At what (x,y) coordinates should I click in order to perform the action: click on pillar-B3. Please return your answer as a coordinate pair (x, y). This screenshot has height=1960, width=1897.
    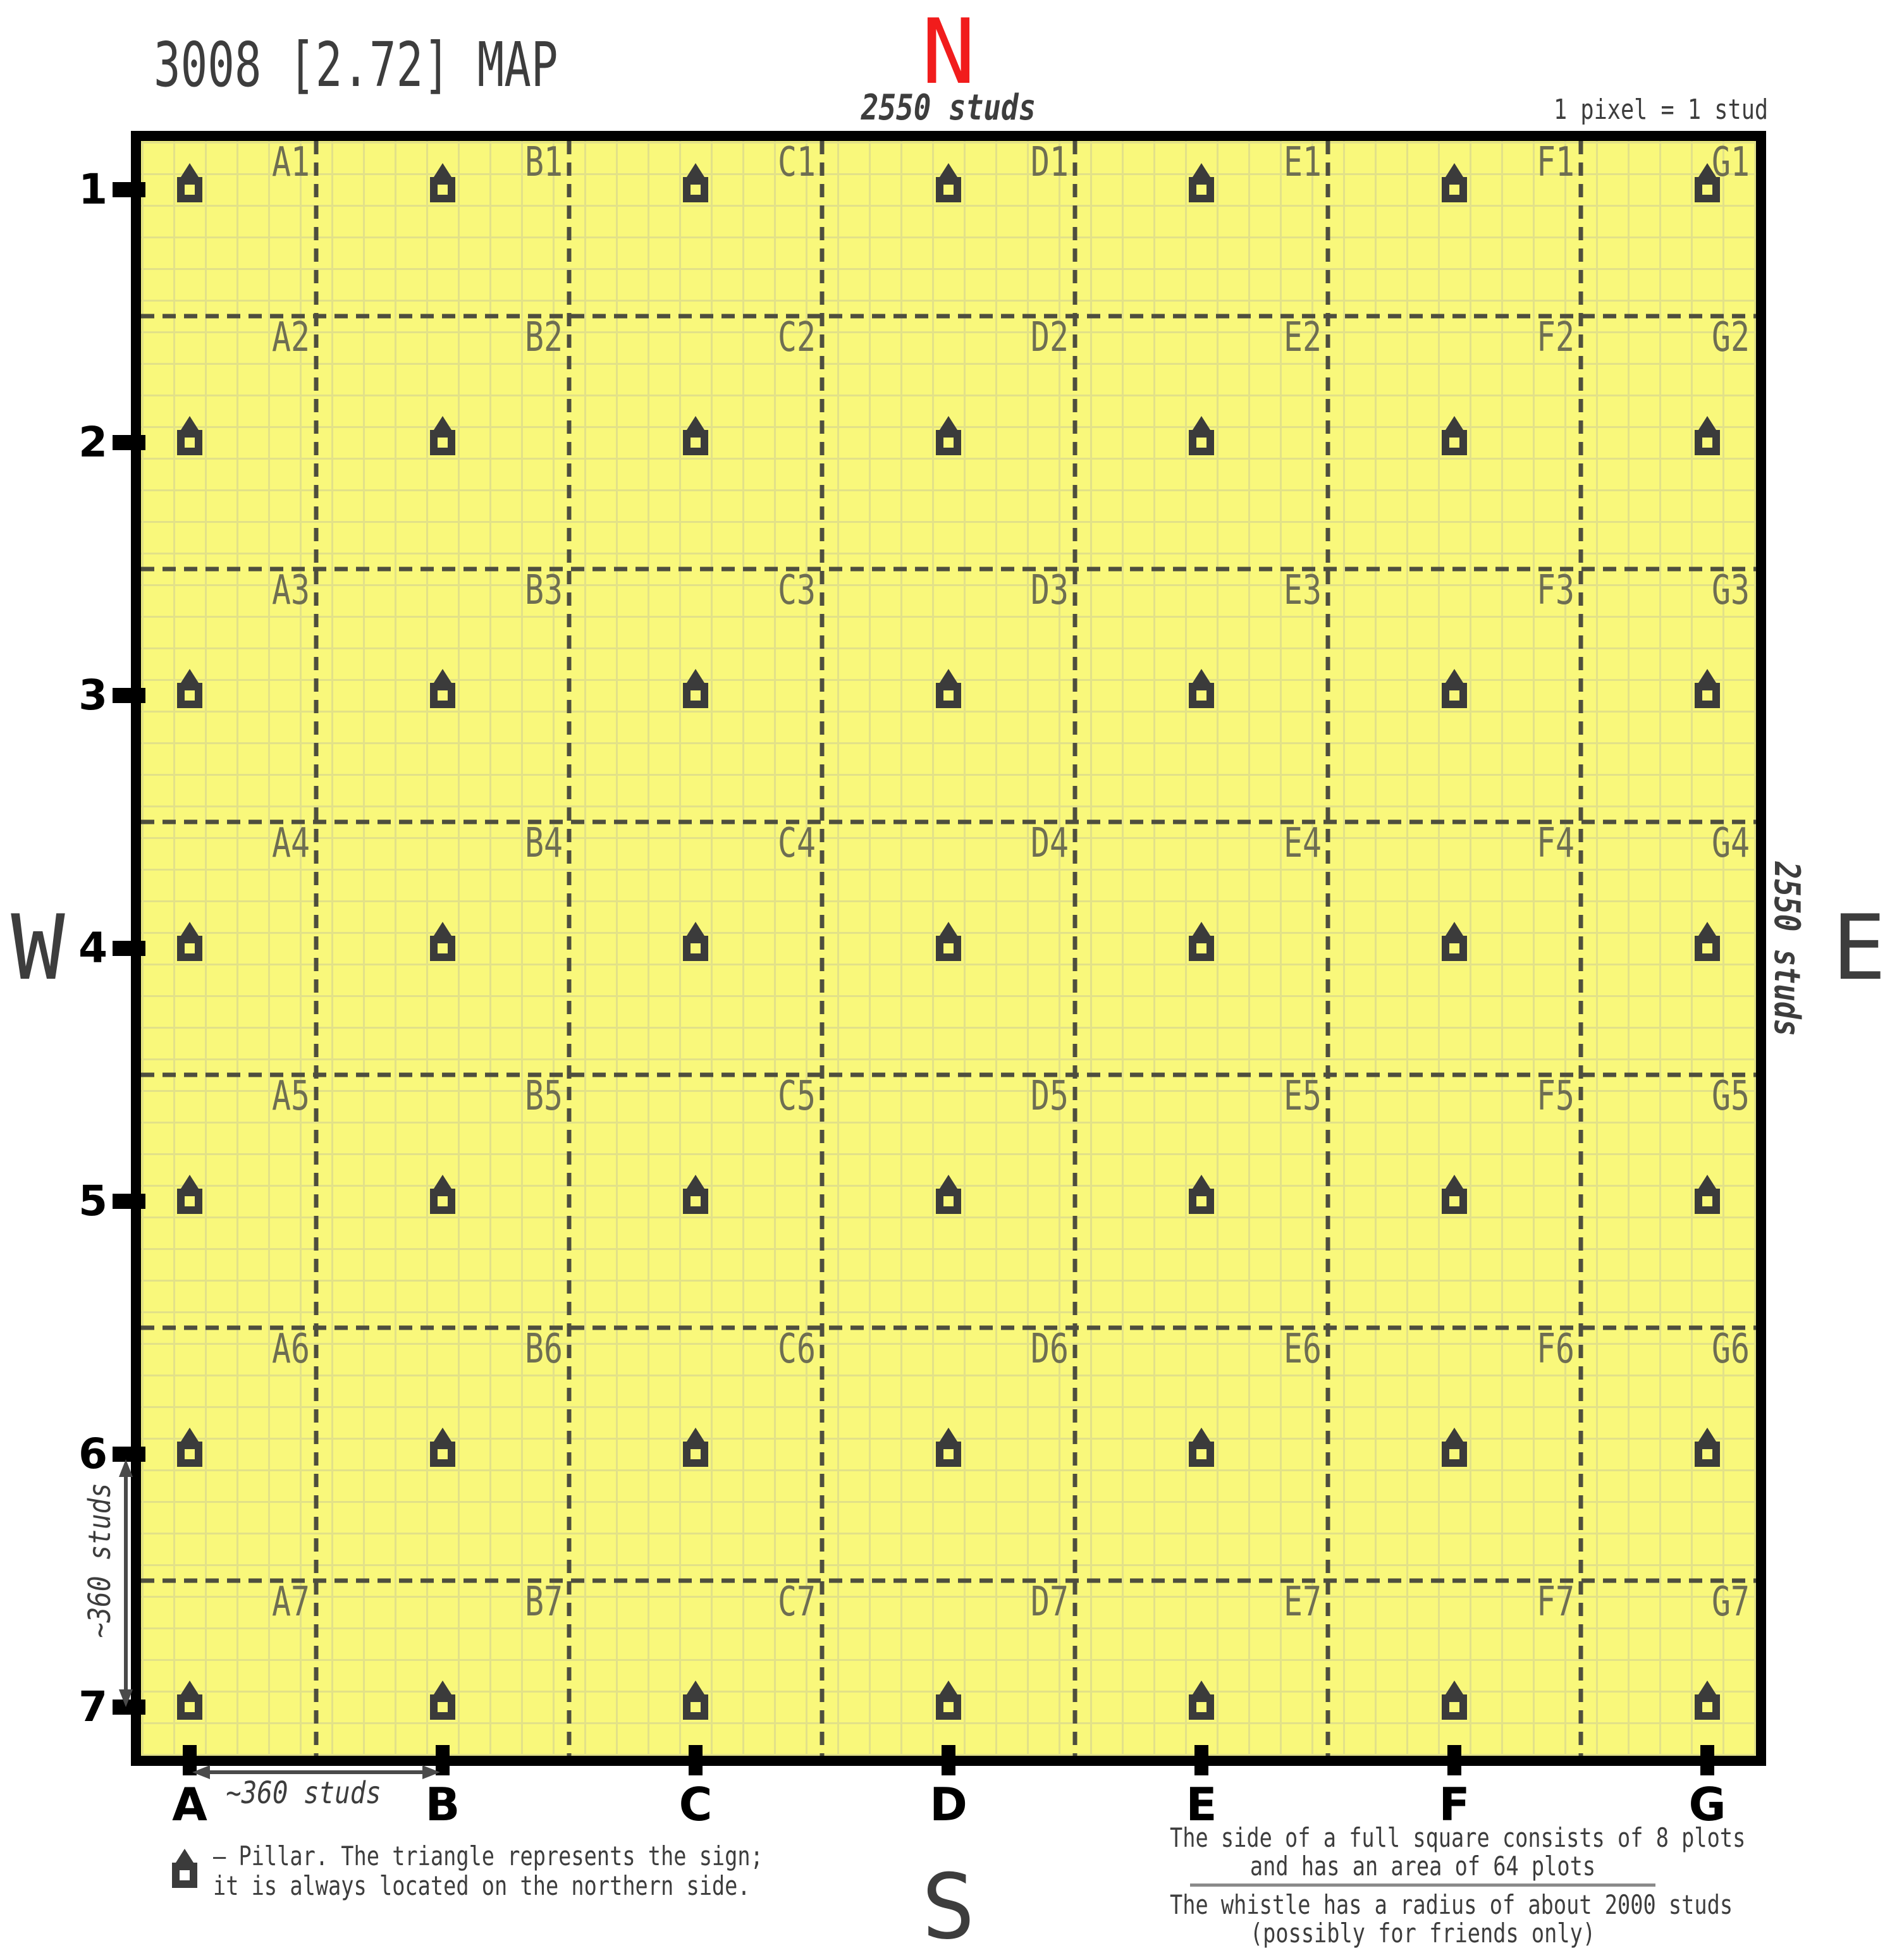
    Looking at the image, I should click on (442, 688).